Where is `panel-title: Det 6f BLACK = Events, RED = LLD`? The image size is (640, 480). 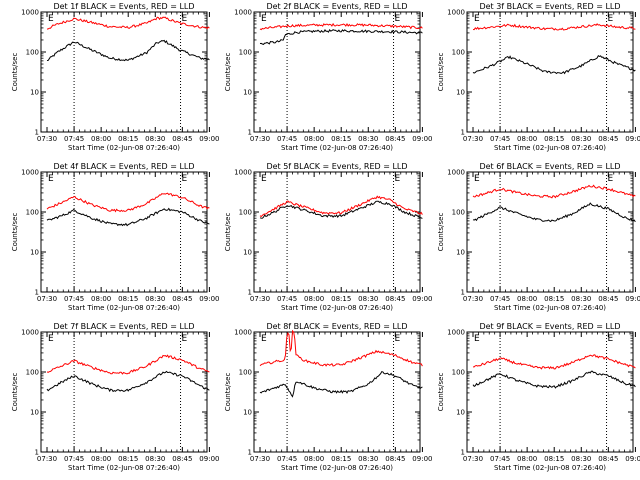
panel-title: Det 6f BLACK = Events, RED = LLD is located at coordinates (549, 166).